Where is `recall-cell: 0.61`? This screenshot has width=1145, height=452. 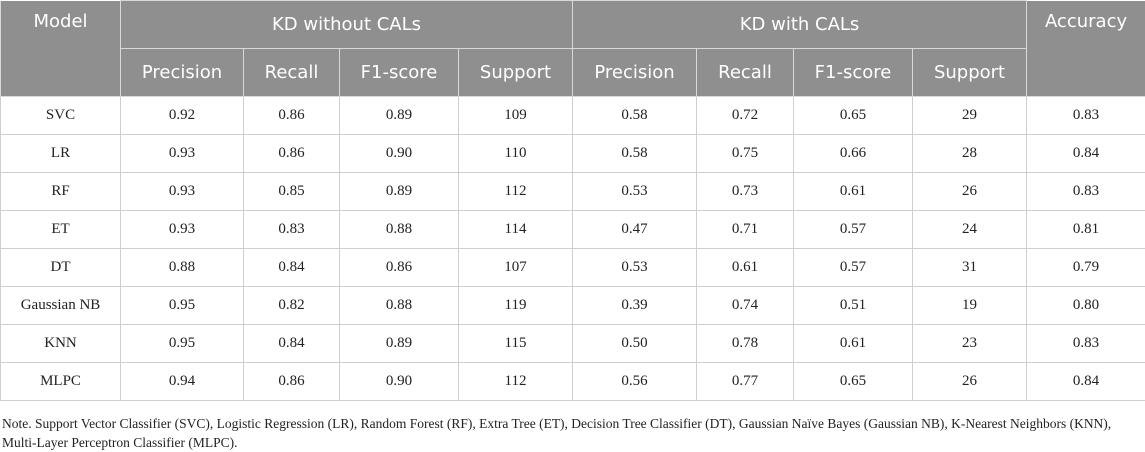 recall-cell: 0.61 is located at coordinates (745, 268).